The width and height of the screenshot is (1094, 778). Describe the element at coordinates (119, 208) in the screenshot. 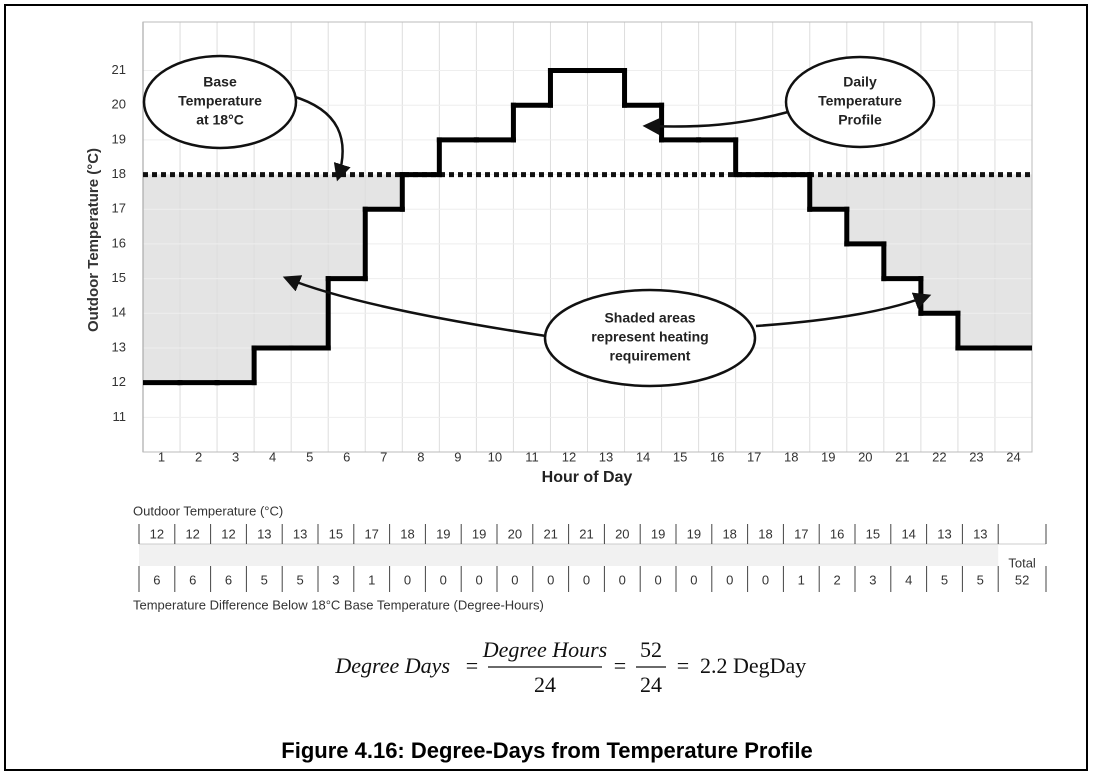

I see `y-tick-label: 17` at that location.